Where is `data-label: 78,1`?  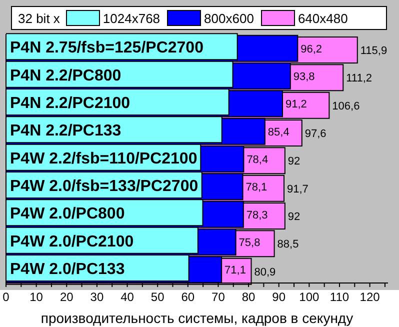 data-label: 78,1 is located at coordinates (257, 188).